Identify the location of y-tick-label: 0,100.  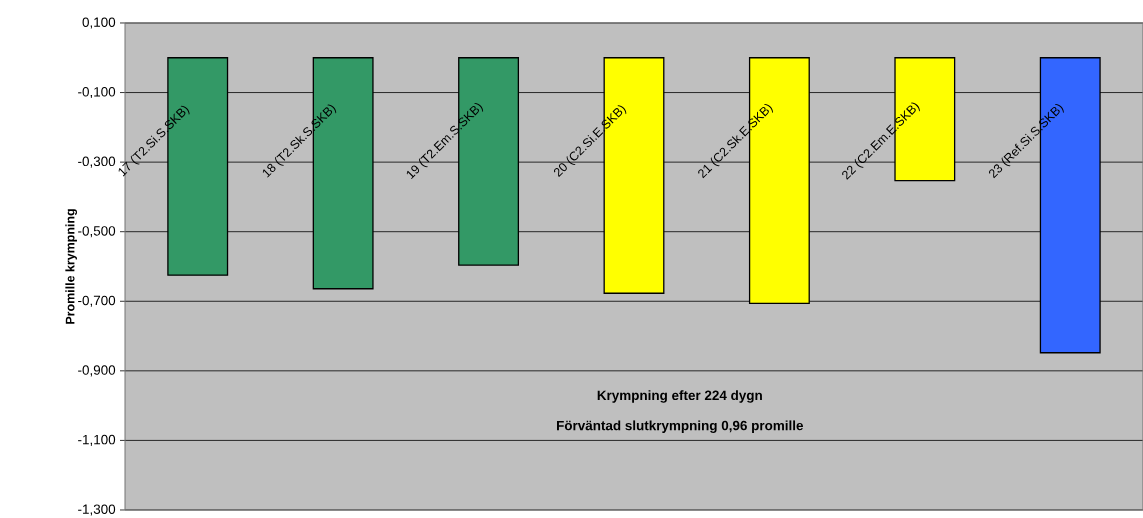
(99, 23).